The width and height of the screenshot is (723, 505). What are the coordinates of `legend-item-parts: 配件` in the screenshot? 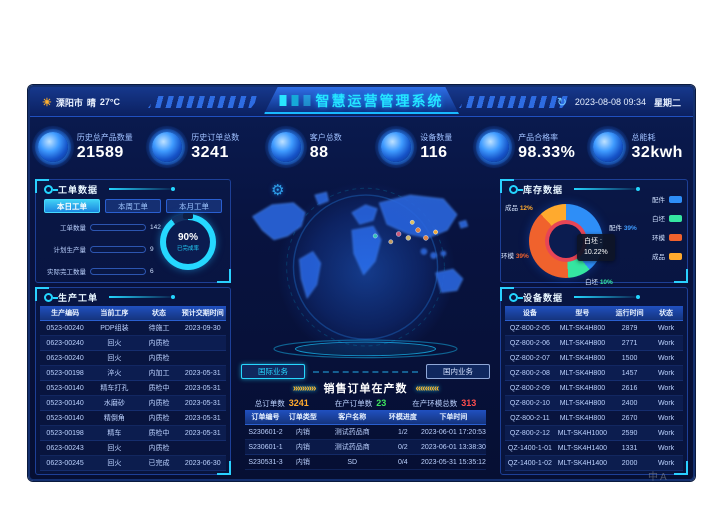 It's located at (667, 199).